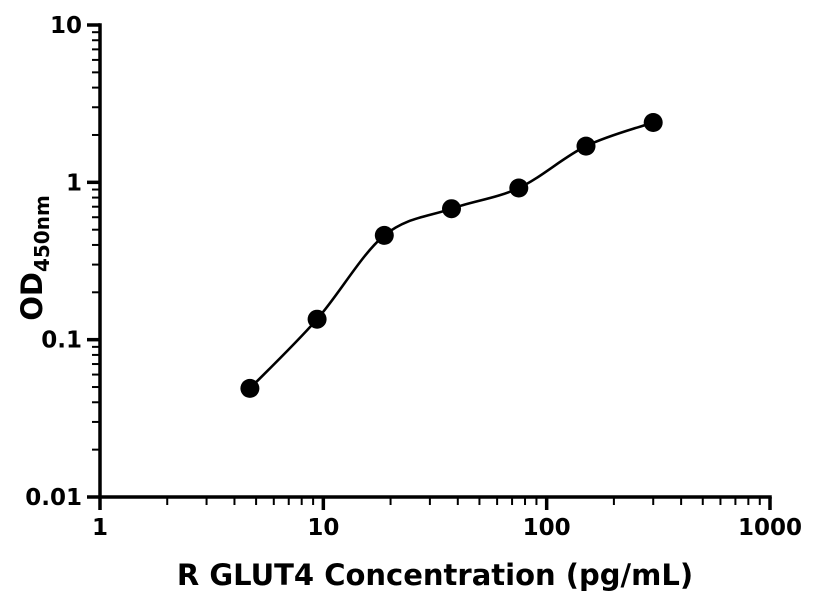 This screenshot has height=612, width=816. I want to click on x-tick-label: 100, so click(547, 528).